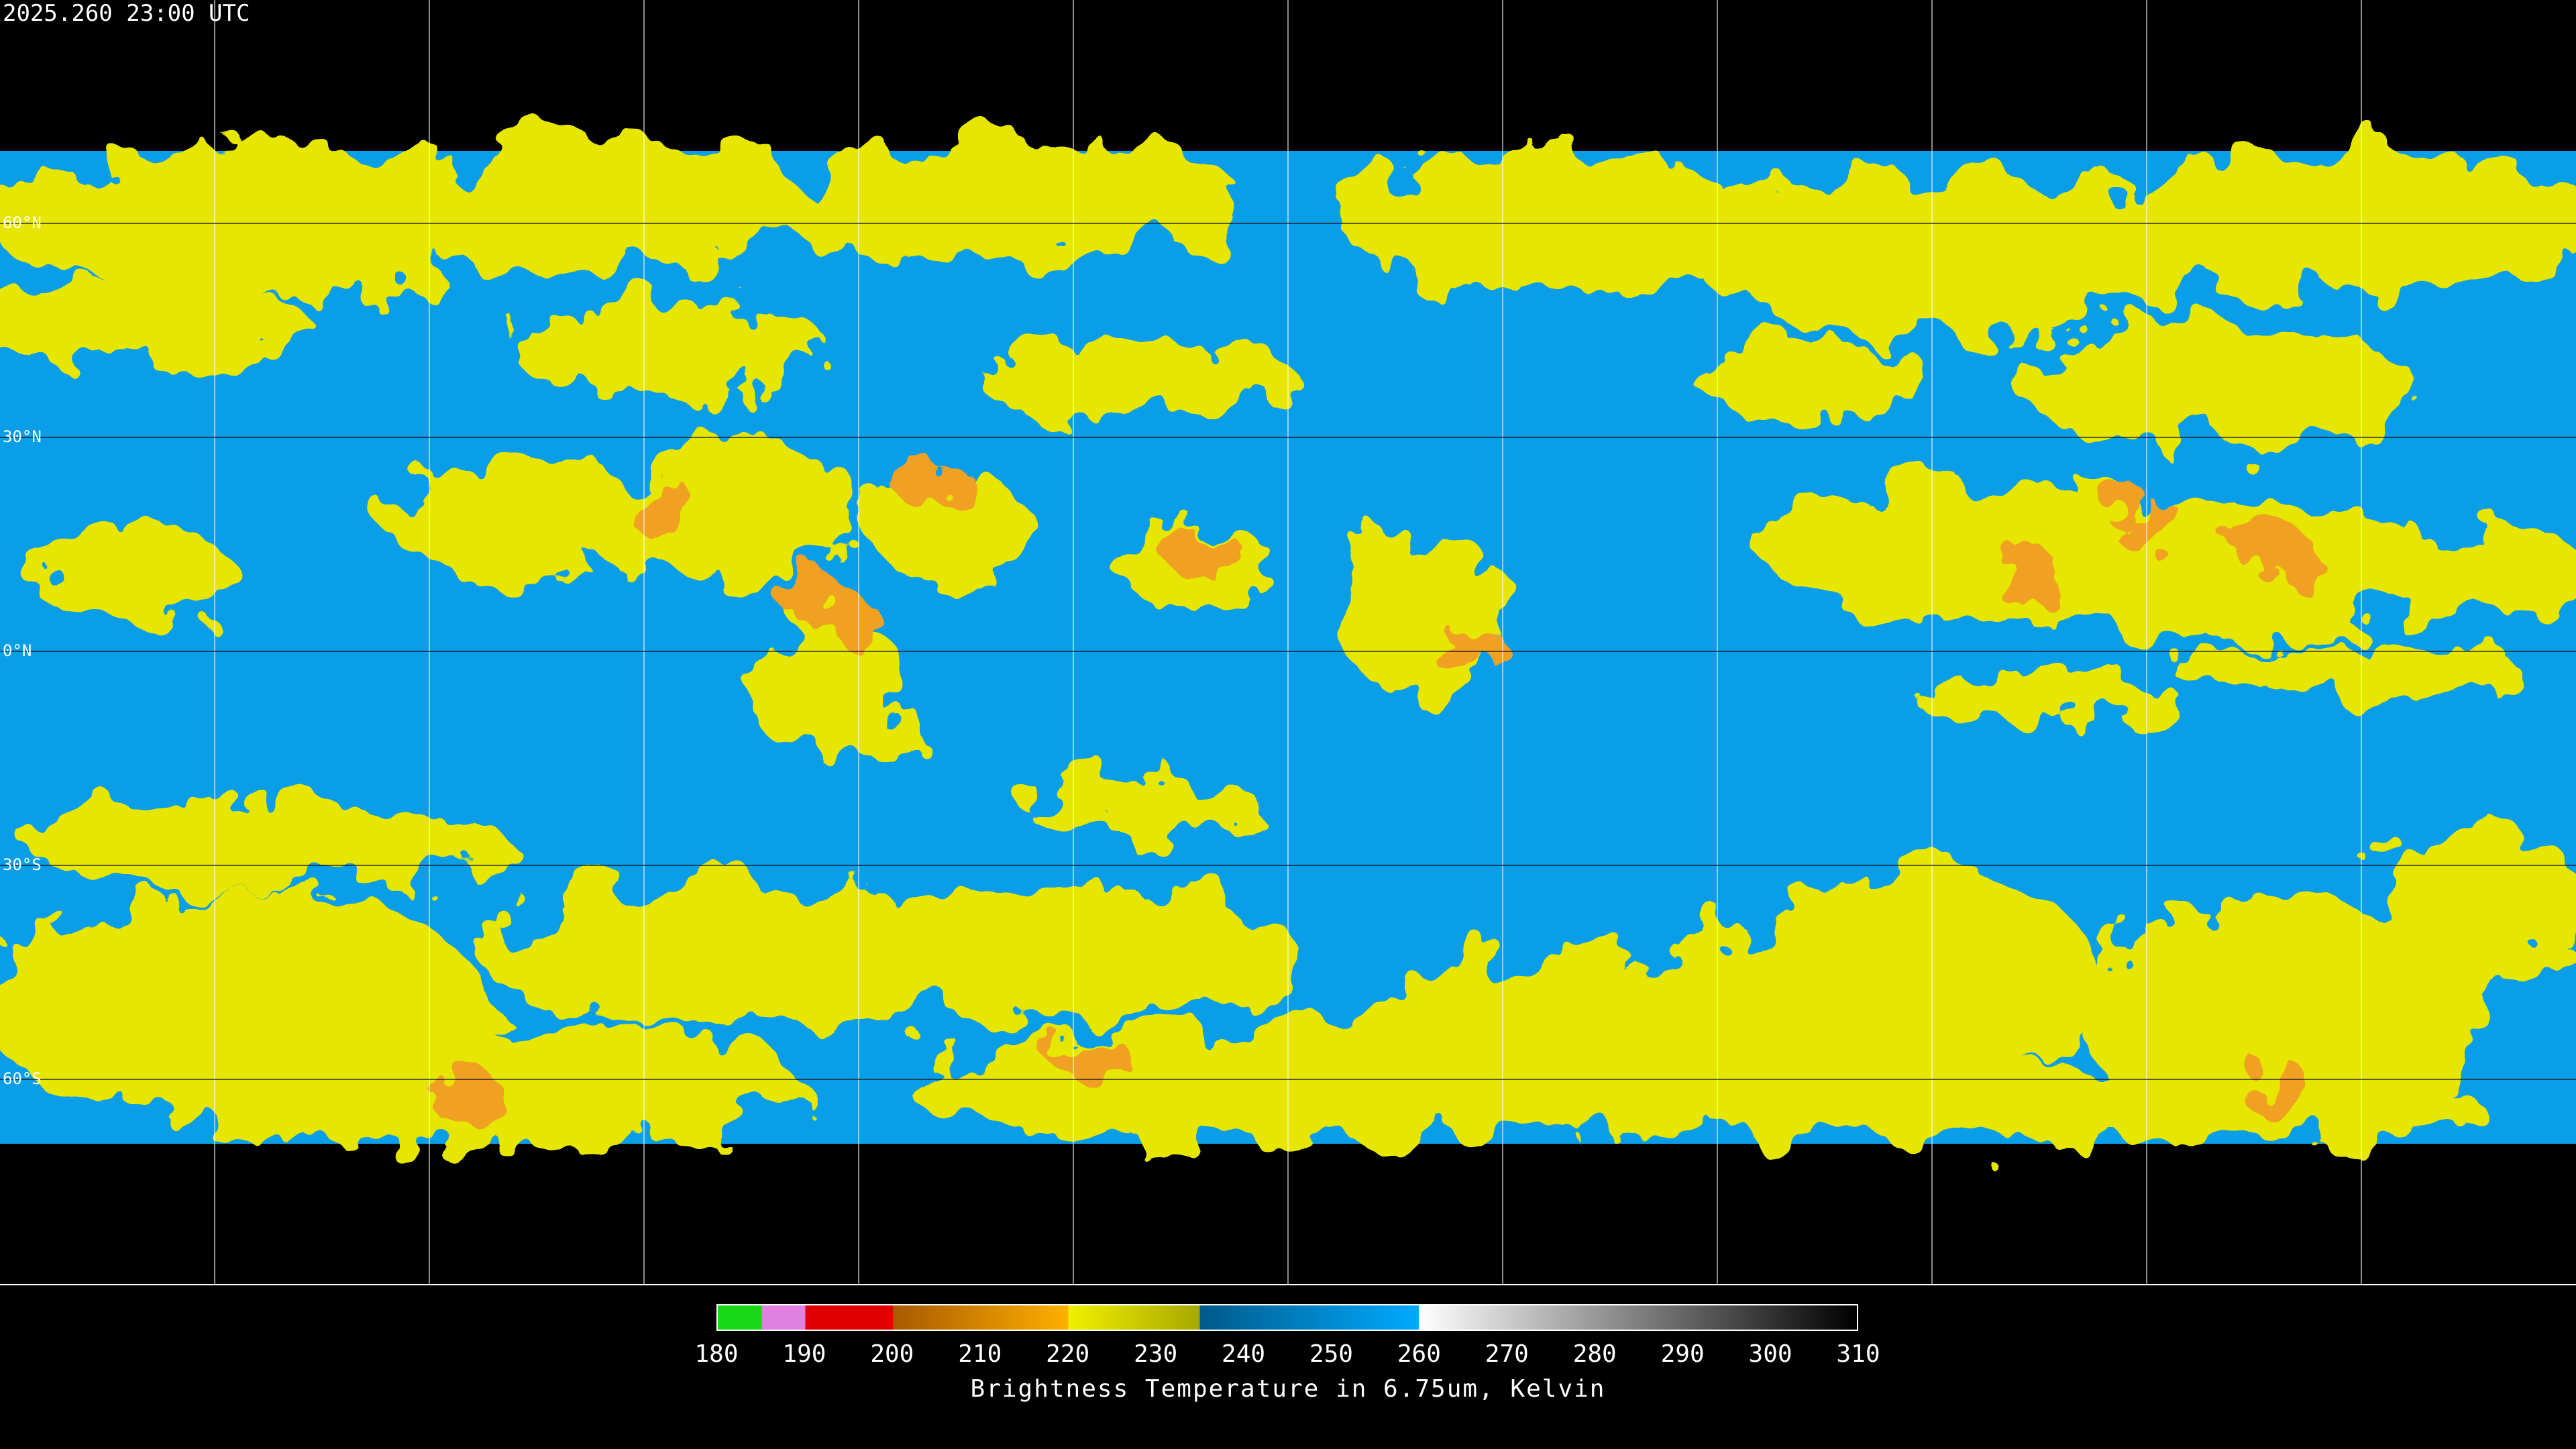  What do you see at coordinates (1331, 1354) in the screenshot?
I see `colorbar-tick: 250` at bounding box center [1331, 1354].